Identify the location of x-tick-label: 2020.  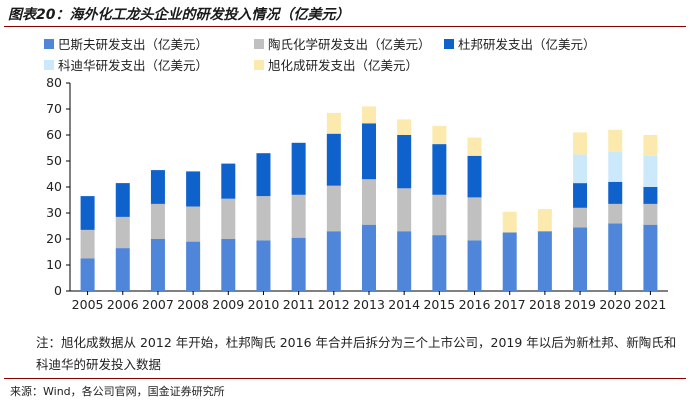
(615, 304).